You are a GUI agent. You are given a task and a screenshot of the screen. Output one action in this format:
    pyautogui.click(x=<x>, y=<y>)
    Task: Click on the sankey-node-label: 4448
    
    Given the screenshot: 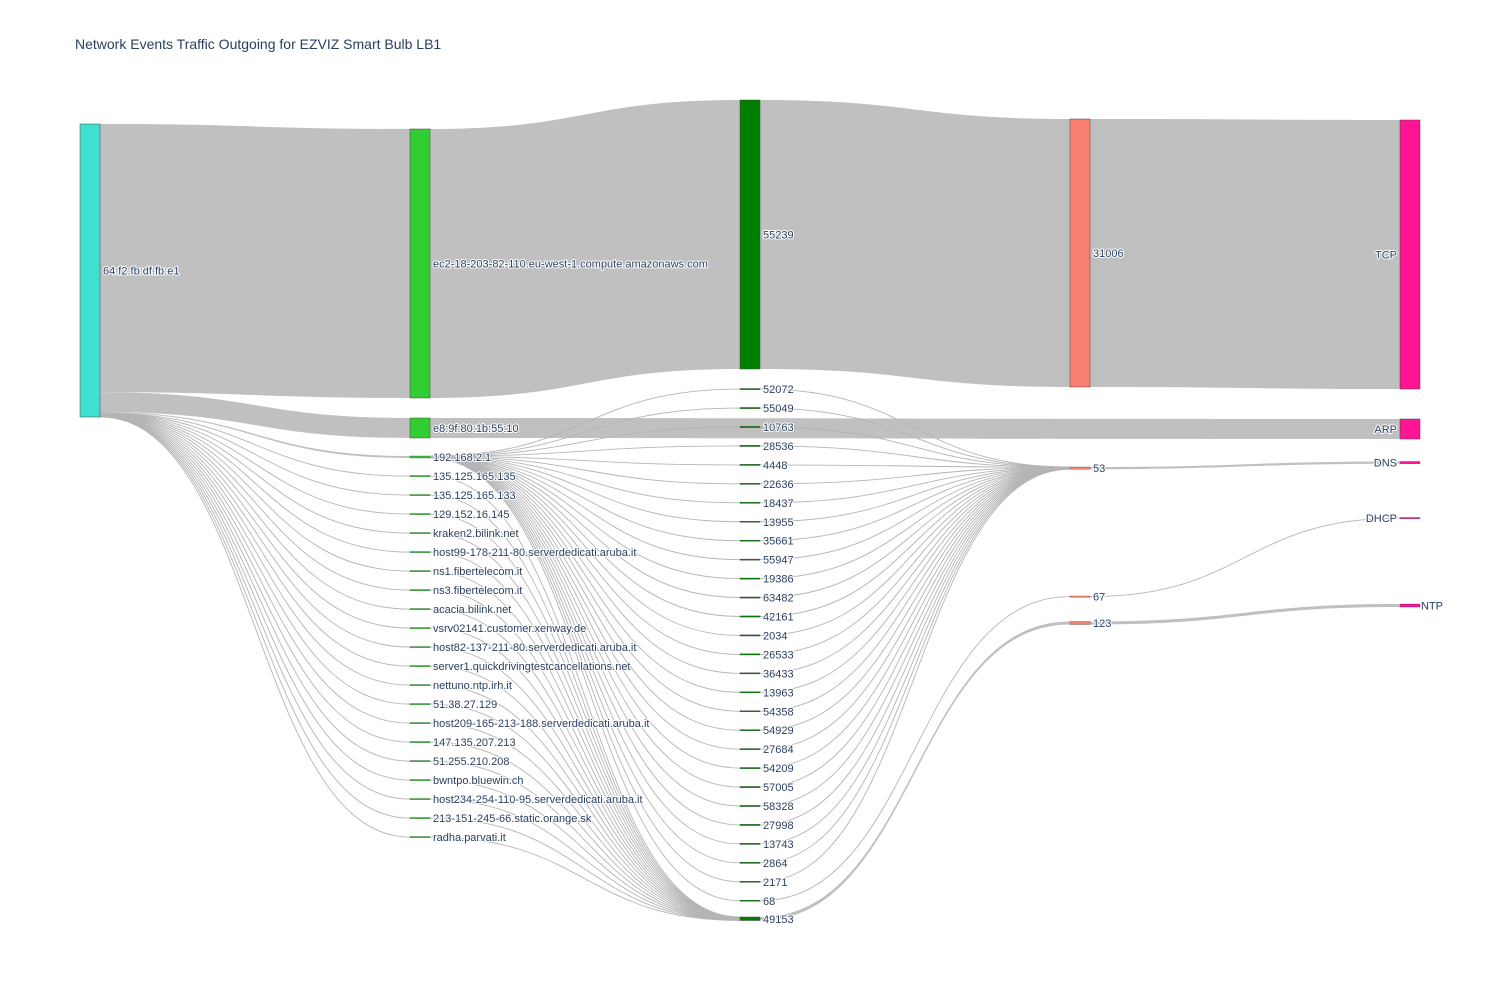 What is the action you would take?
    pyautogui.click(x=775, y=466)
    